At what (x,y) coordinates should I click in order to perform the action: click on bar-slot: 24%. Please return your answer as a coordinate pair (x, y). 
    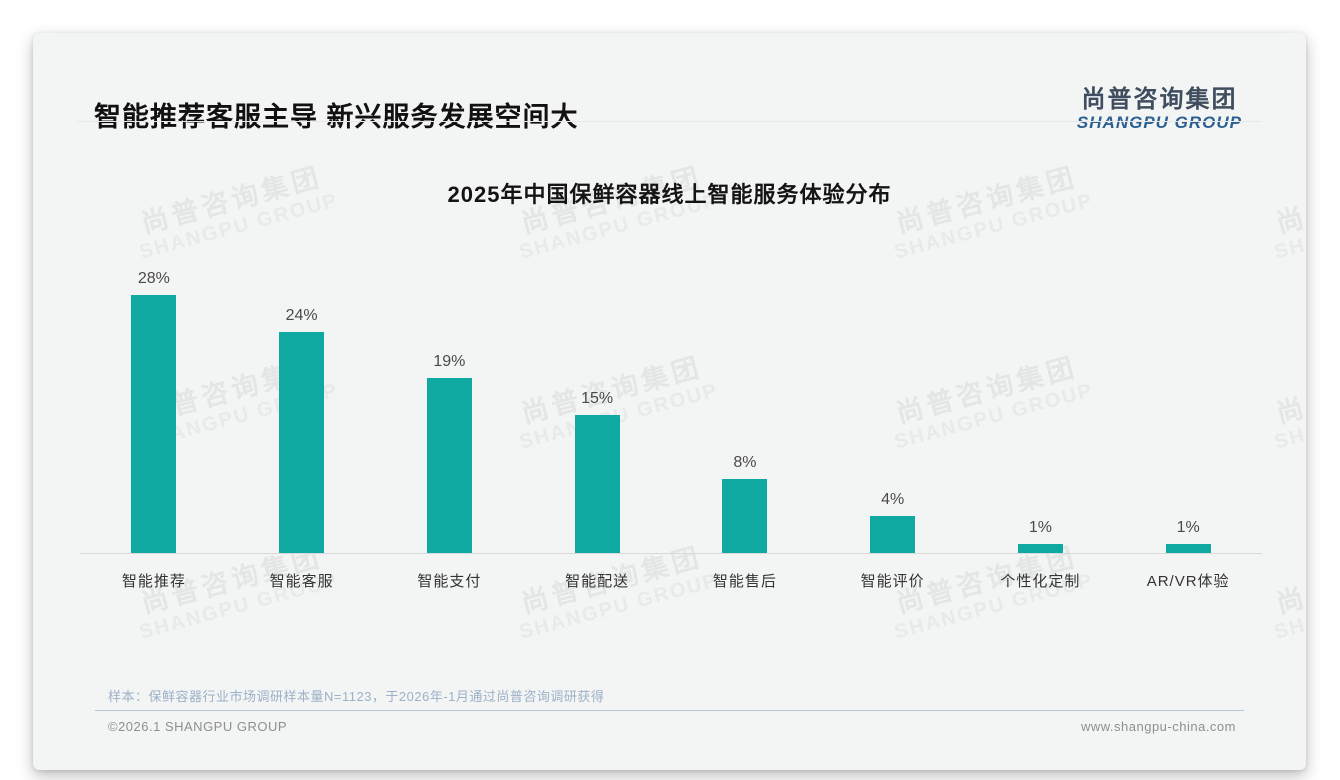
    Looking at the image, I should click on (302, 407).